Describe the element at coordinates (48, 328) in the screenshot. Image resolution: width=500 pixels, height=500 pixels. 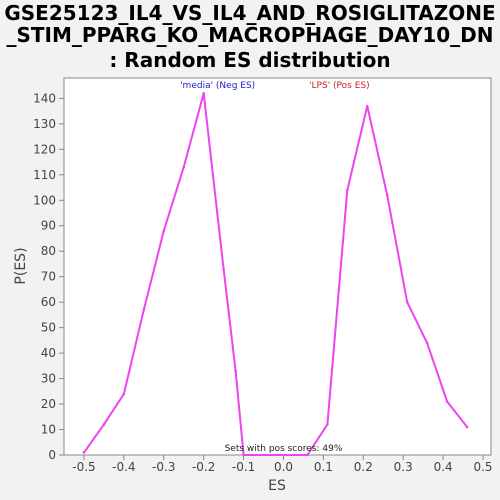
I see `y-tick-label: 50` at that location.